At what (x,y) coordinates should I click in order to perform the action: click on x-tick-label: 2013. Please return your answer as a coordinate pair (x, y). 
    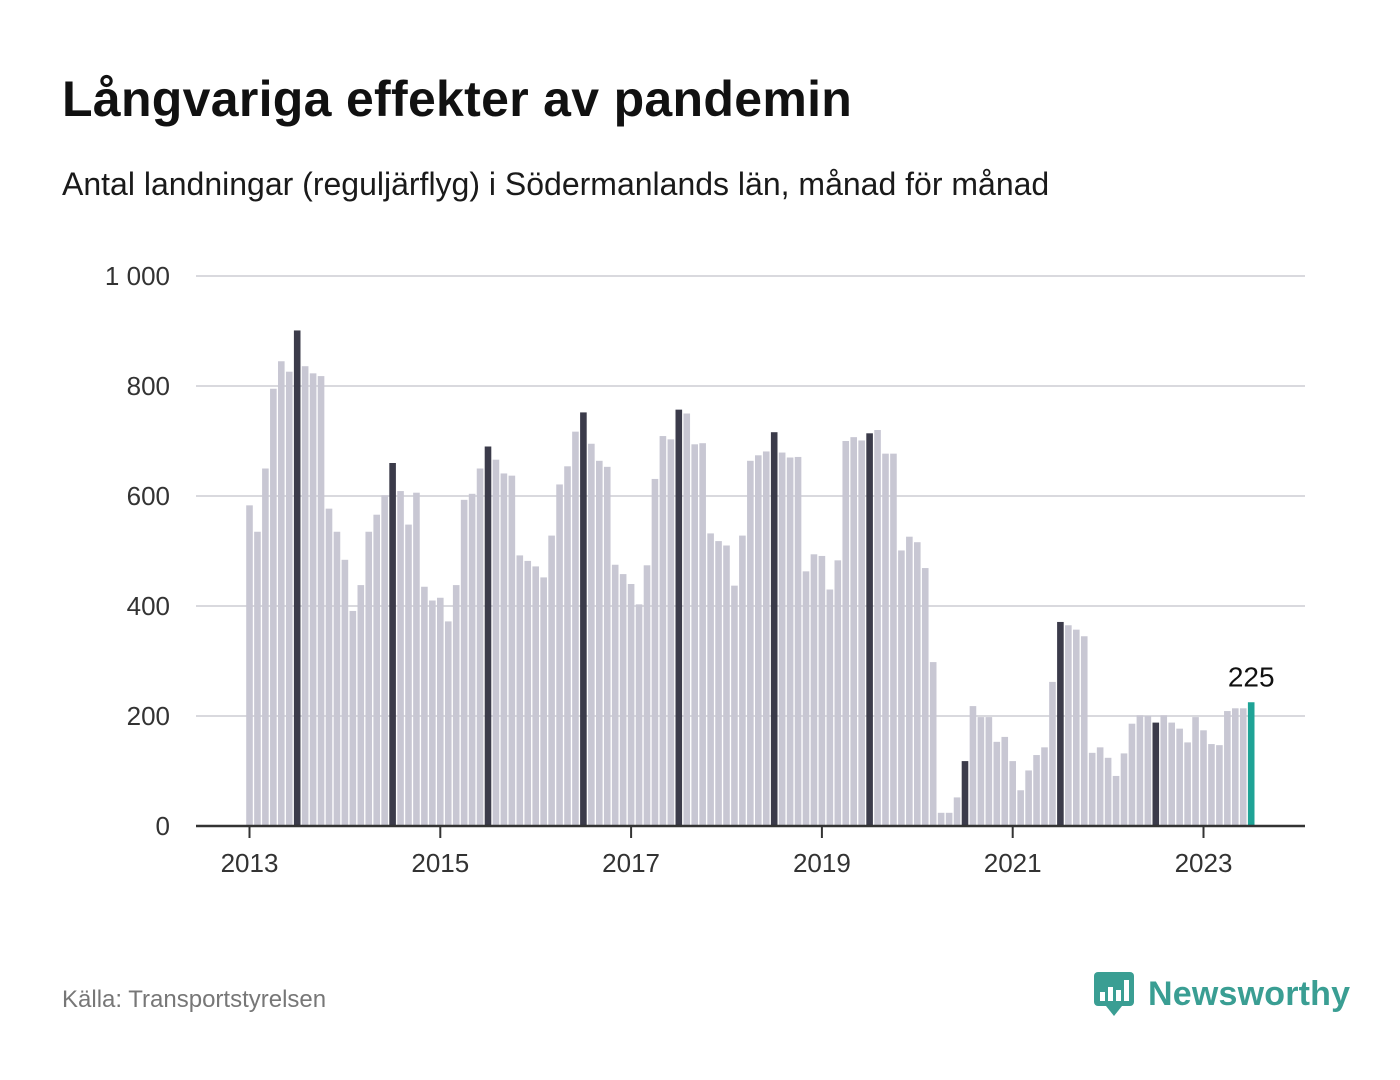
    Looking at the image, I should click on (250, 863).